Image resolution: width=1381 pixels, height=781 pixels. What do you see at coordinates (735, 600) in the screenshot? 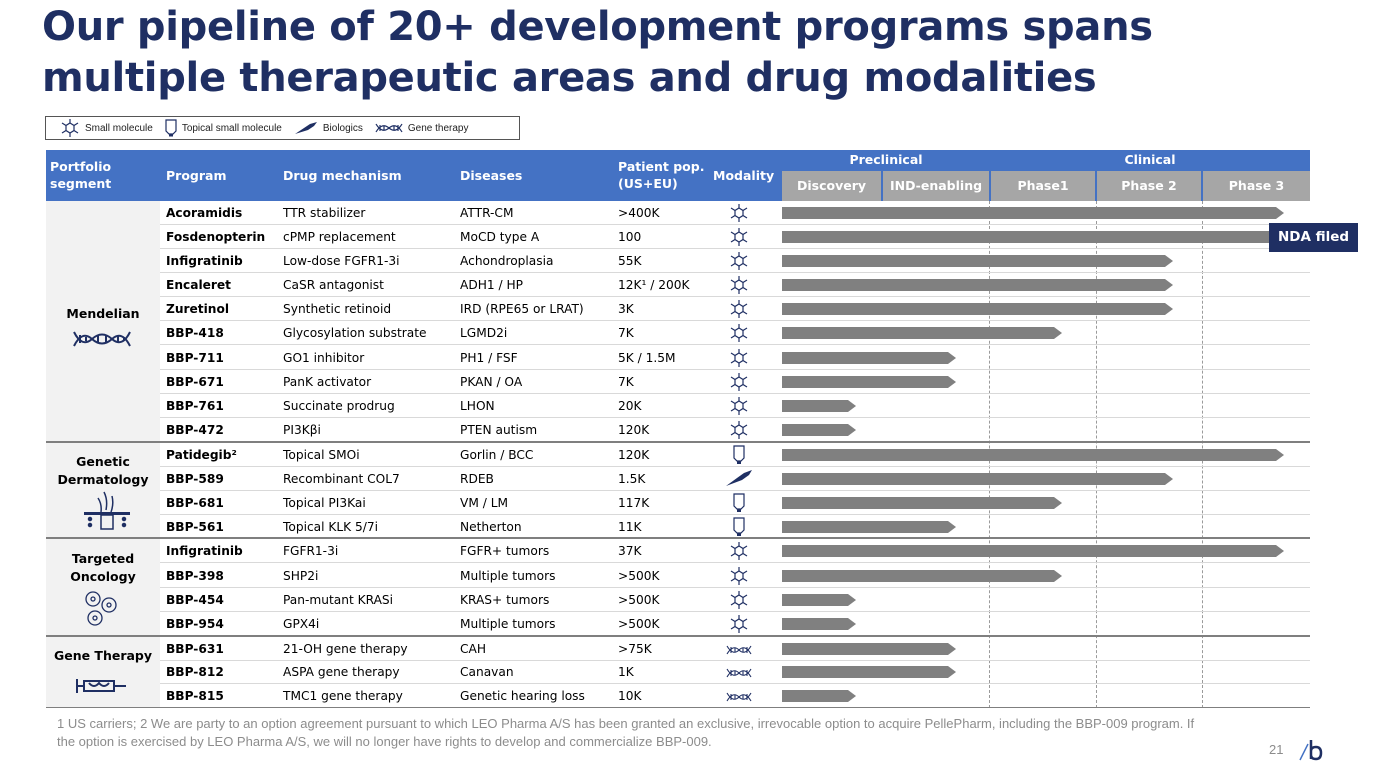
I see `table-row: BBP-454 Pan-mutant KRASi KRAS+ tumors >500K` at bounding box center [735, 600].